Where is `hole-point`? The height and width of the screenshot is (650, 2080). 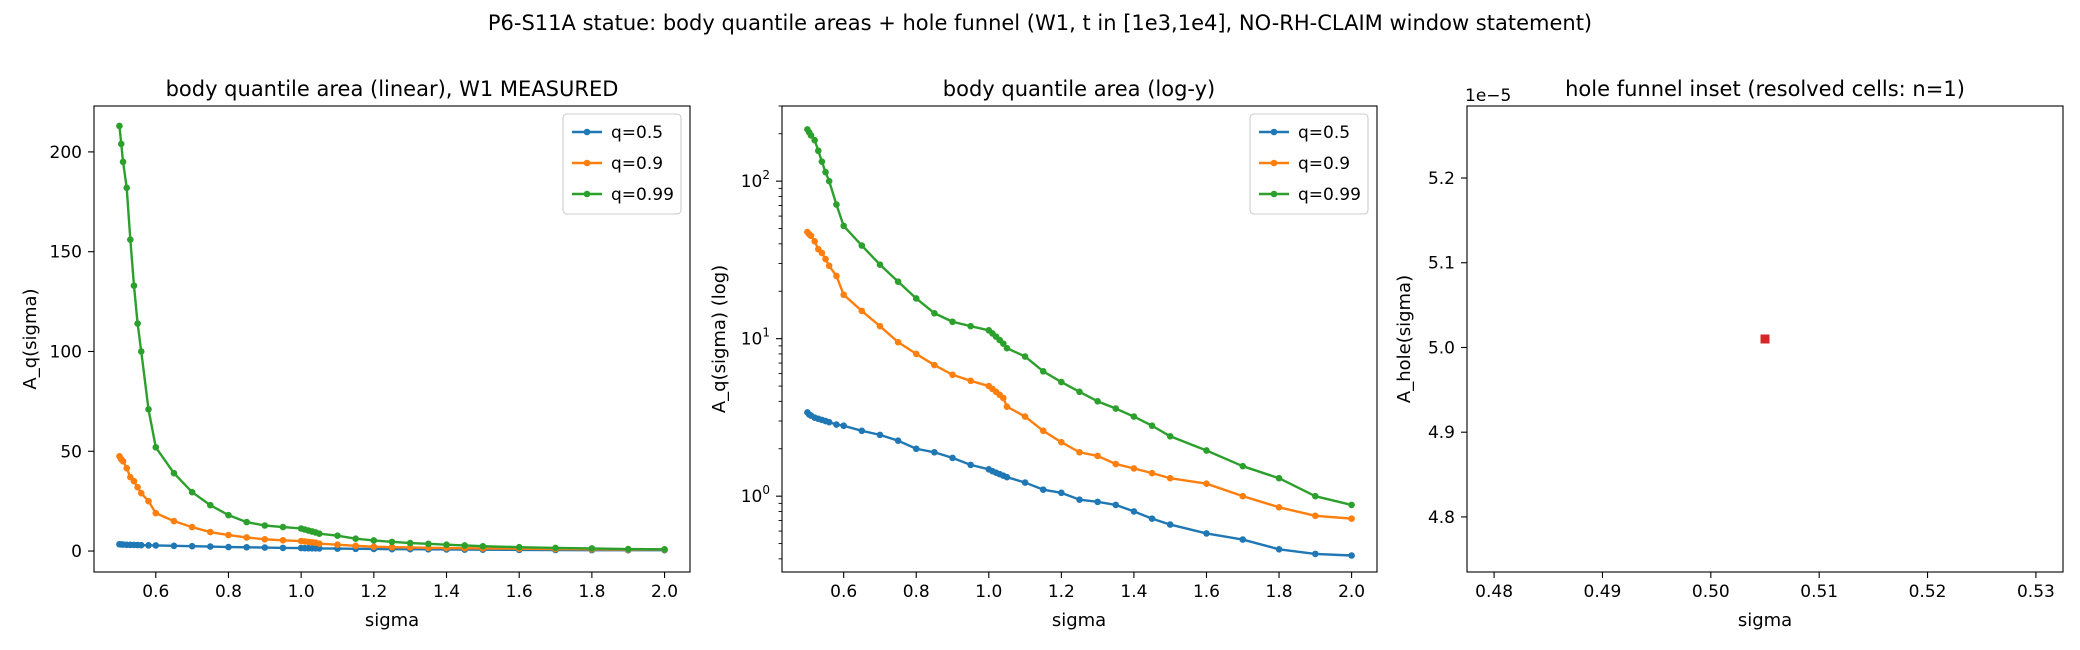 hole-point is located at coordinates (1765, 339).